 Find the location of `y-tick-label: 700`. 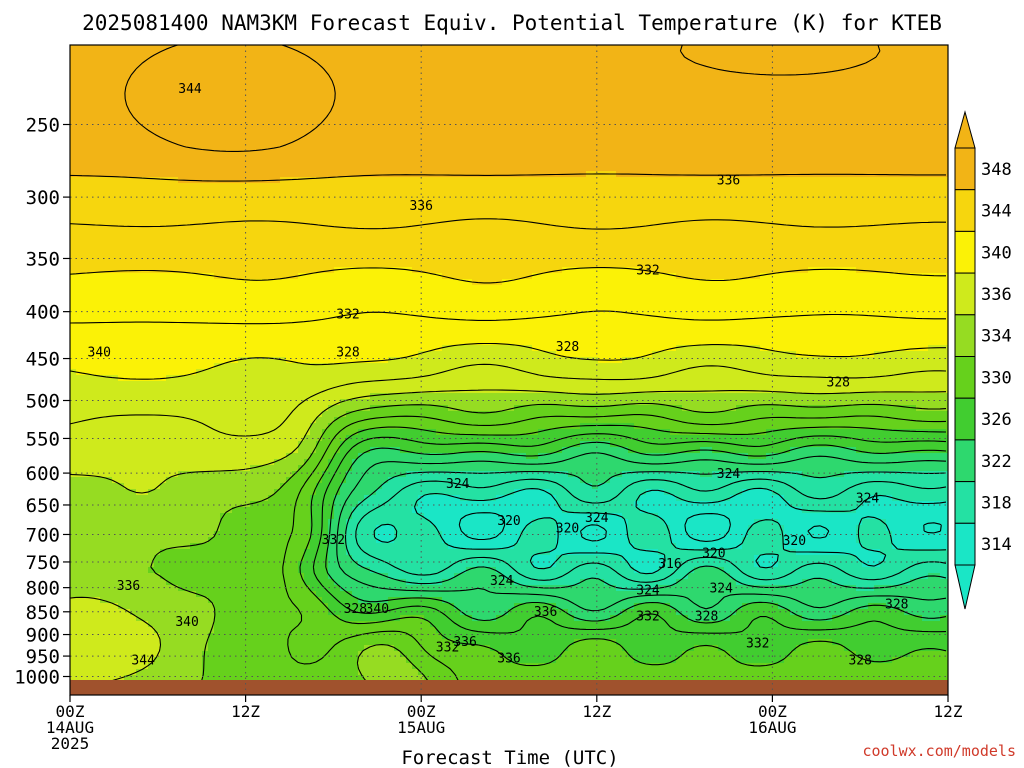

y-tick-label: 700 is located at coordinates (43, 535).